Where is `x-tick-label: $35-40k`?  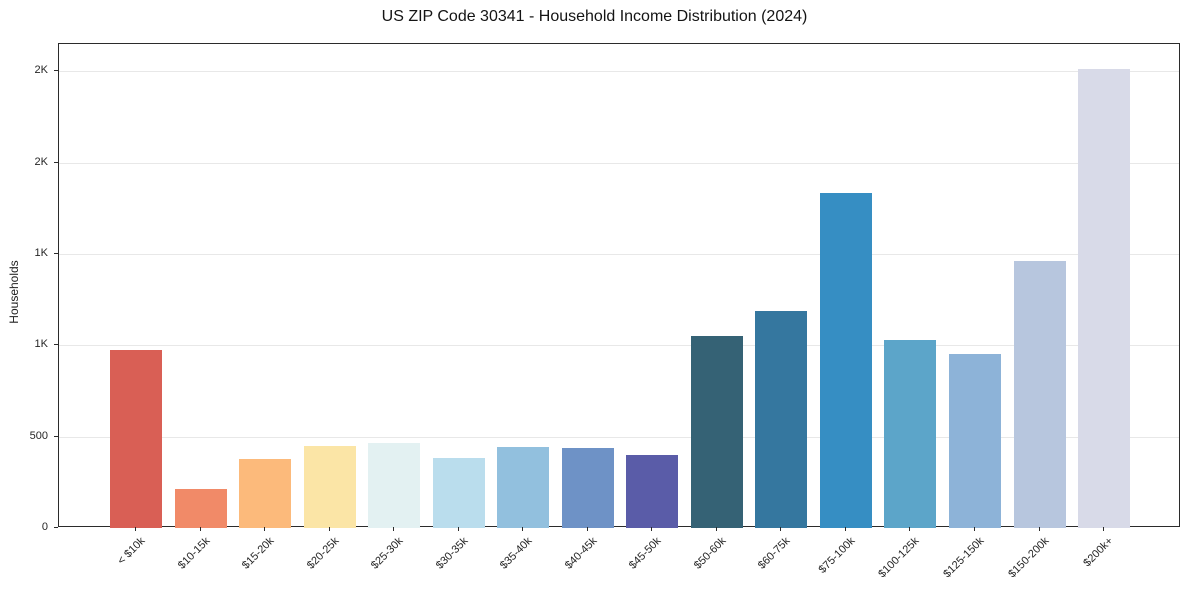 x-tick-label: $35-40k is located at coordinates (516, 553).